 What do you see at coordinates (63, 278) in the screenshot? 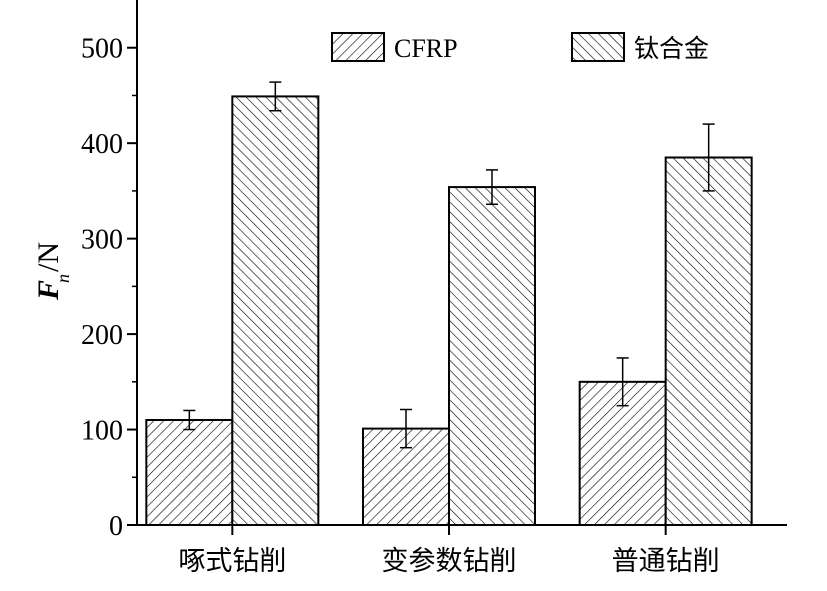
I see `y-axis-label-subscript: n` at bounding box center [63, 278].